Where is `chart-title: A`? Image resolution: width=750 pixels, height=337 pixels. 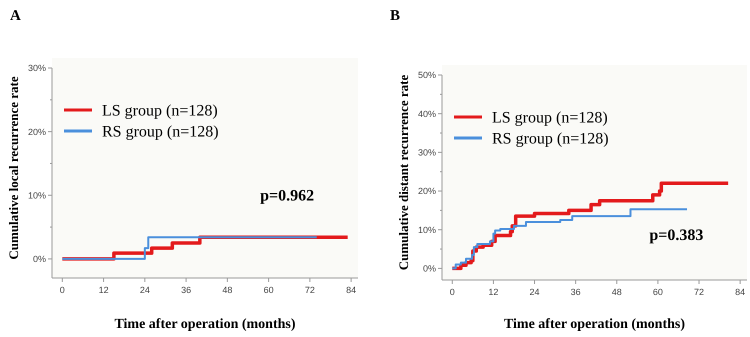 chart-title: A is located at coordinates (15, 16).